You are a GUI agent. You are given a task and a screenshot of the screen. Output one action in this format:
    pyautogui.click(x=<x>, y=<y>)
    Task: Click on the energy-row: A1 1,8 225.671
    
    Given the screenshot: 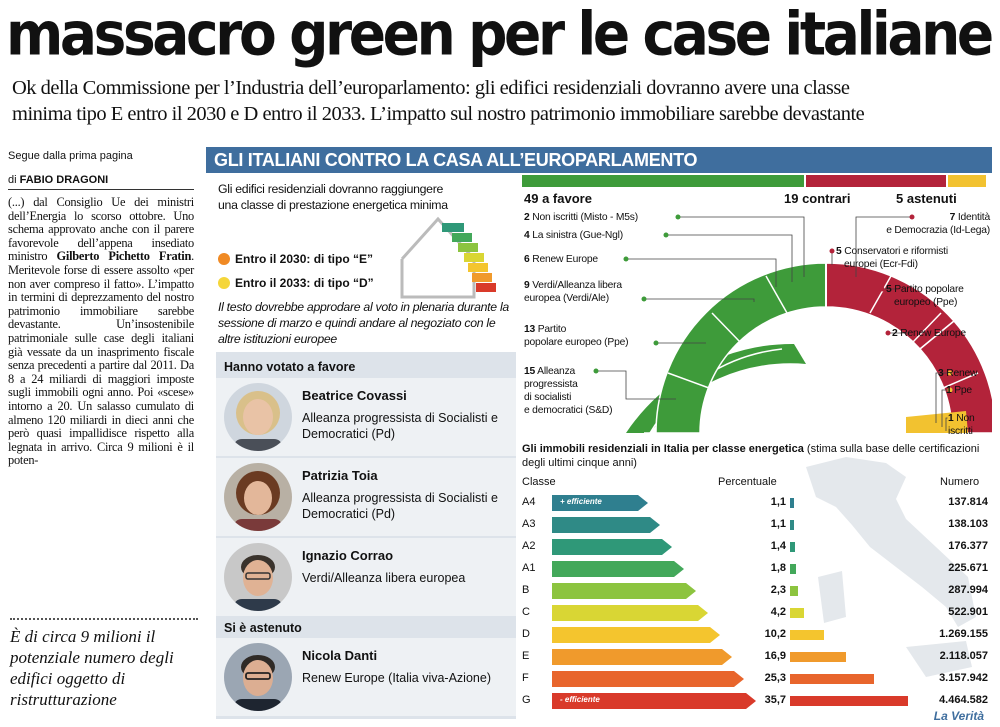 What is the action you would take?
    pyautogui.click(x=757, y=569)
    